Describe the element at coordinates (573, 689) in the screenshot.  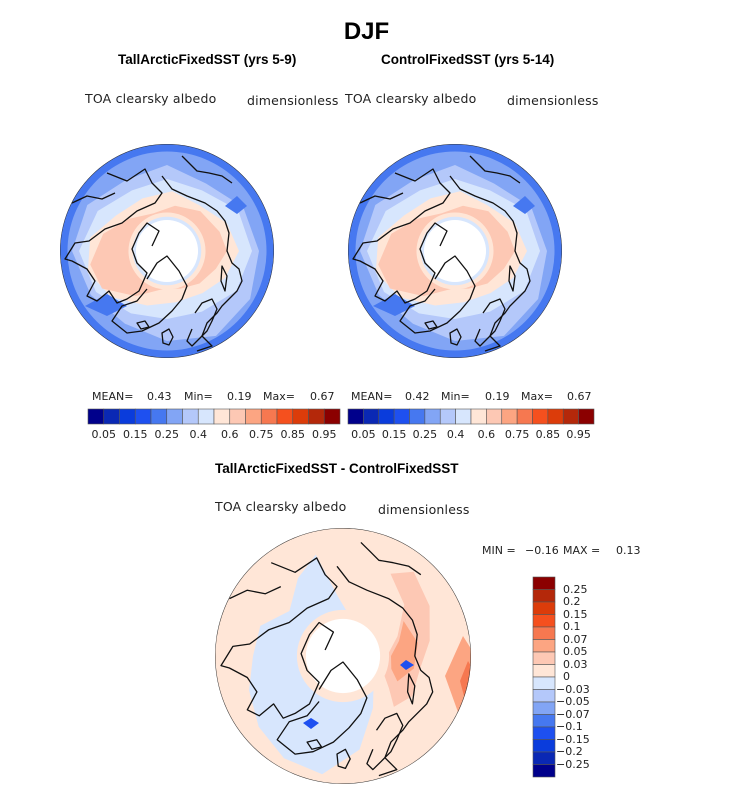
I see `colorbar-tick-label: −0.03` at that location.